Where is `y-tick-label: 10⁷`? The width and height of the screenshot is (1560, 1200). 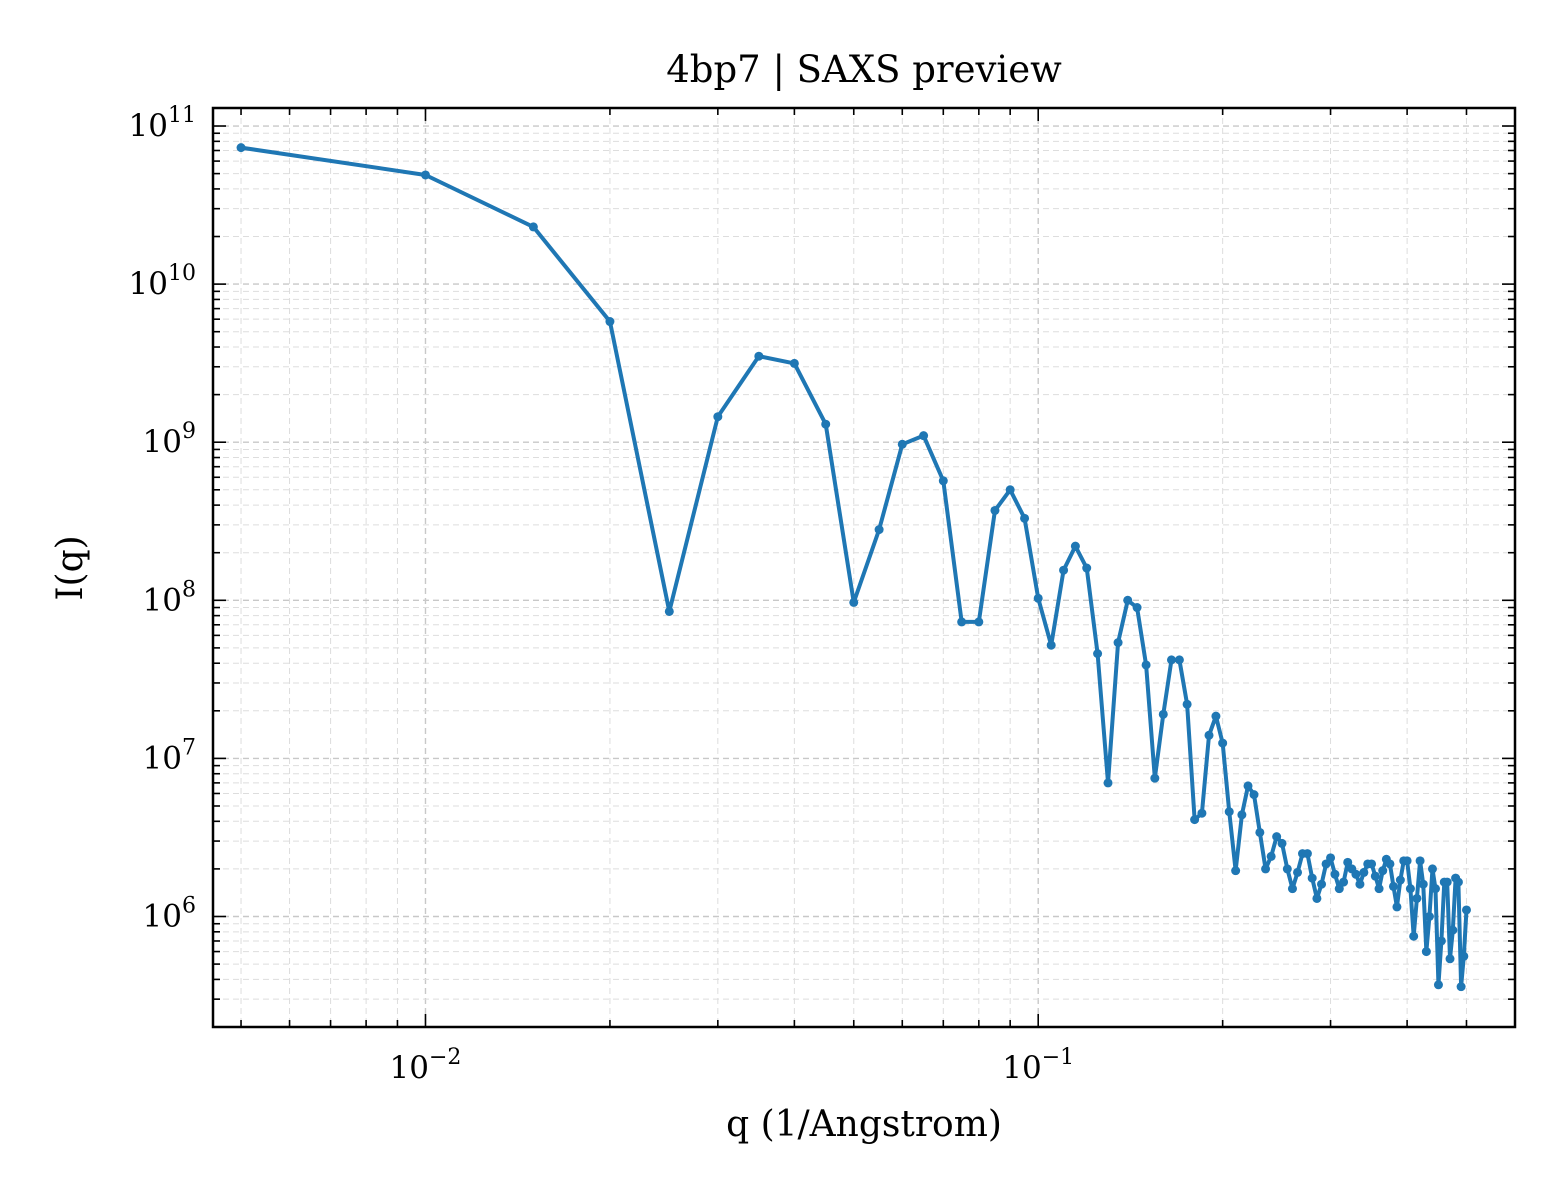
y-tick-label: 10⁷ is located at coordinates (169, 755).